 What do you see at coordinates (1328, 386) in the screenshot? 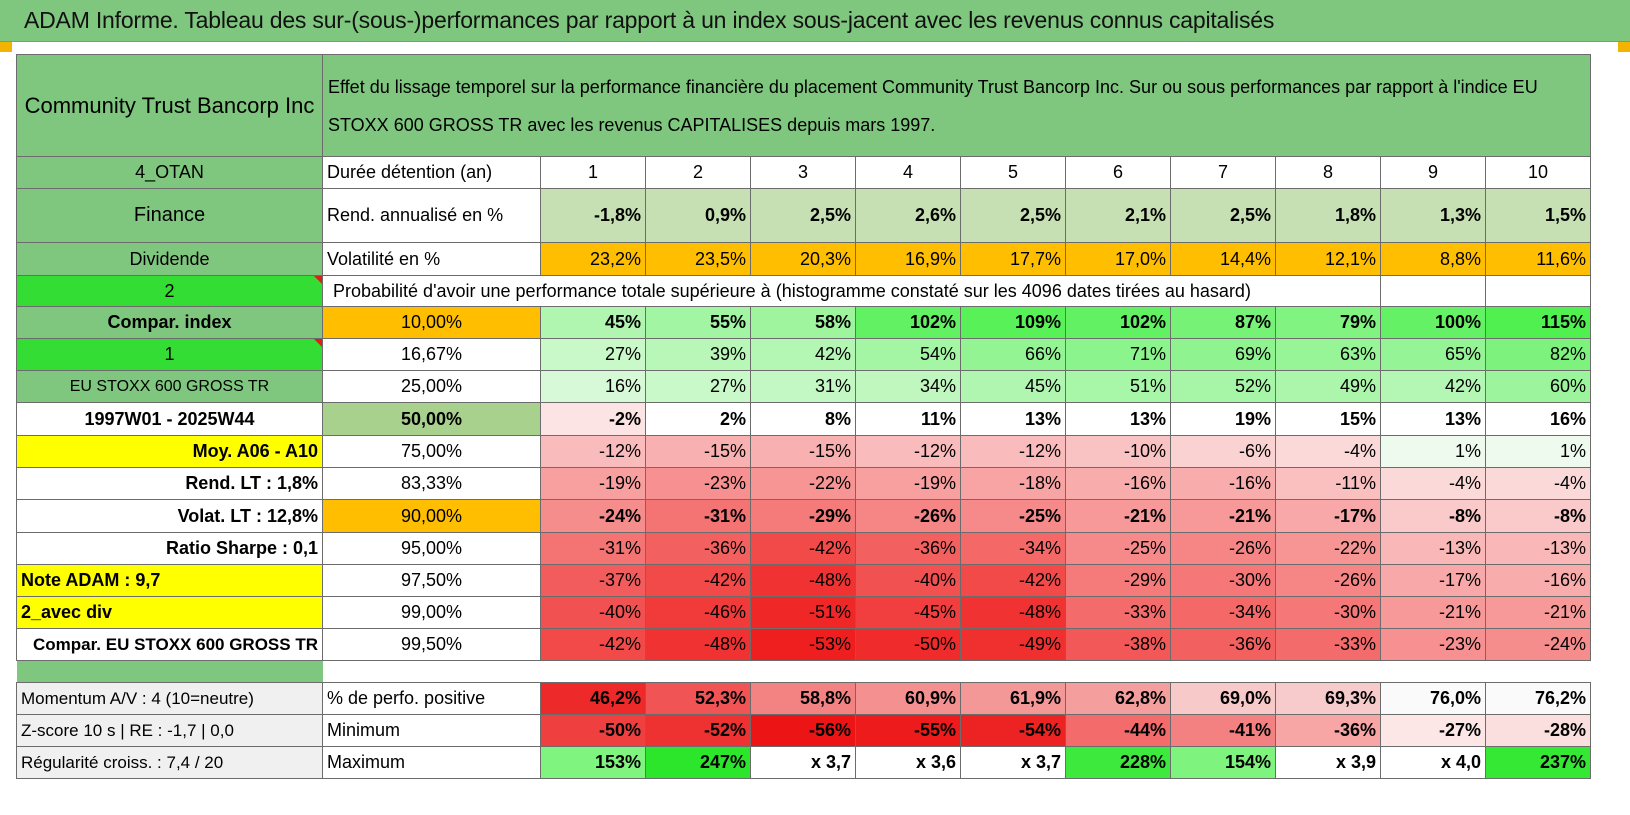
I see `percentile-value: 49%` at bounding box center [1328, 386].